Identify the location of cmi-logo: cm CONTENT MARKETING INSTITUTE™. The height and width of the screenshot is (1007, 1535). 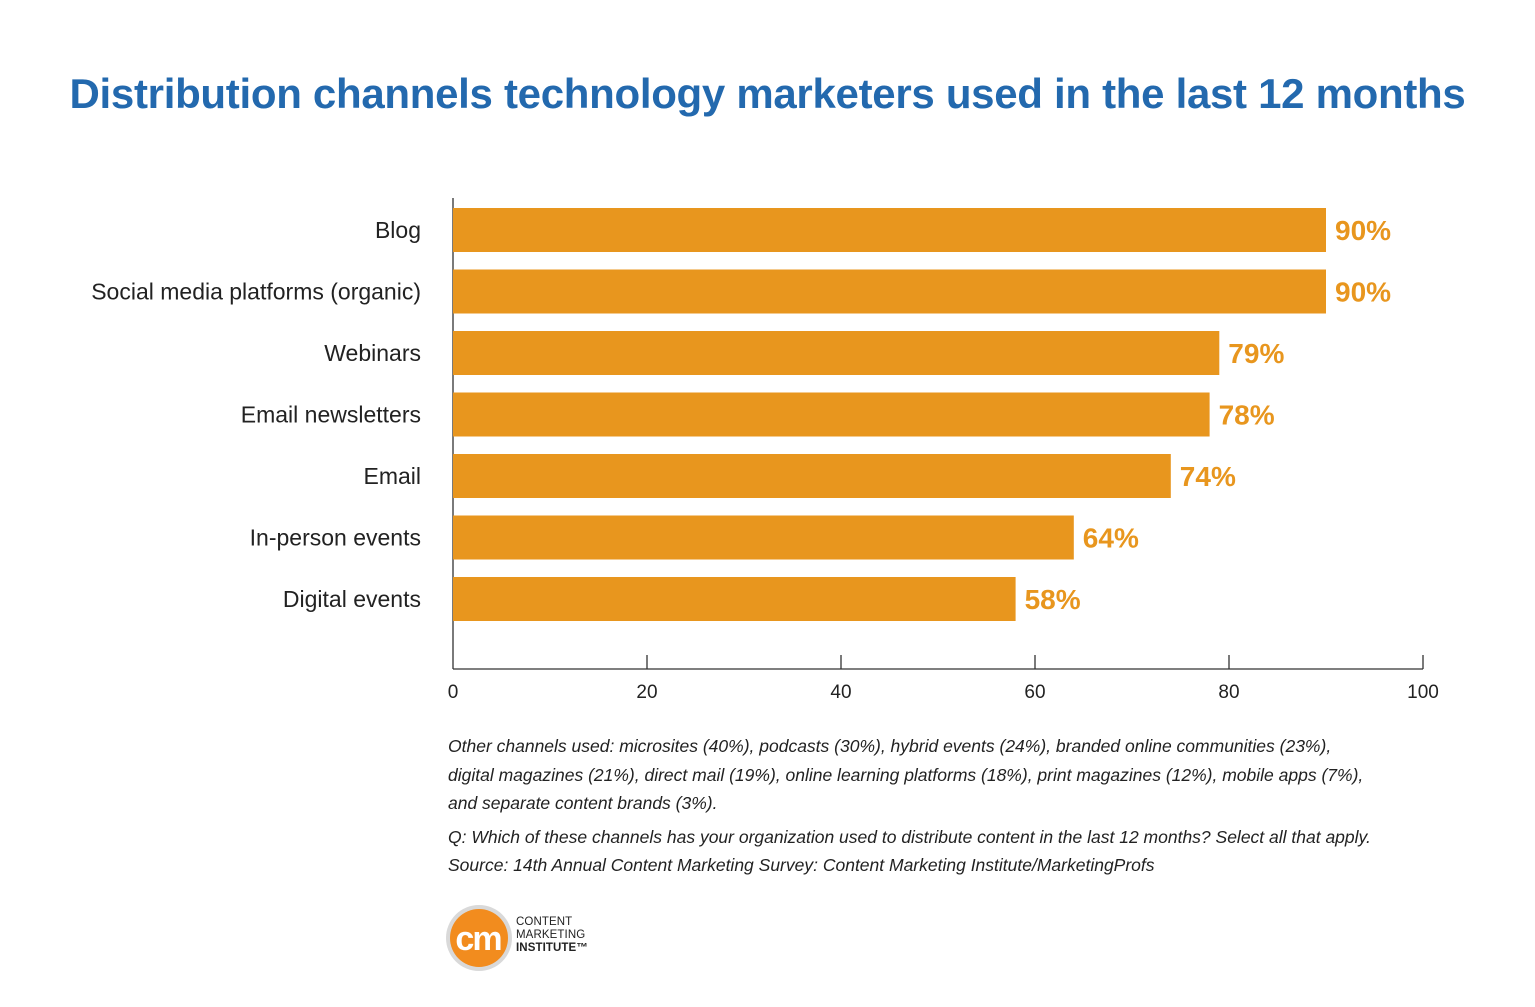
(544, 939).